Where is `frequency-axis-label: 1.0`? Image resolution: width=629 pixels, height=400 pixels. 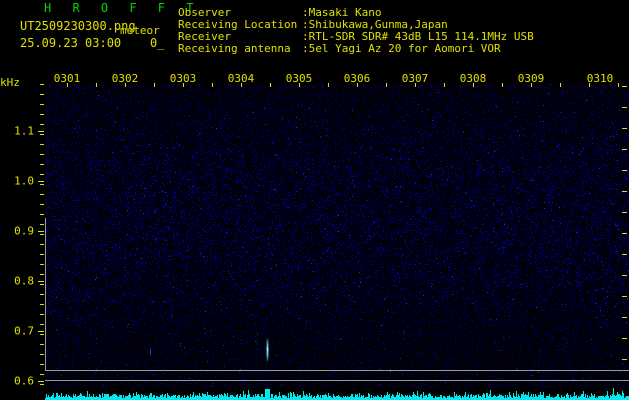
frequency-axis-label: 1.0 is located at coordinates (24, 181).